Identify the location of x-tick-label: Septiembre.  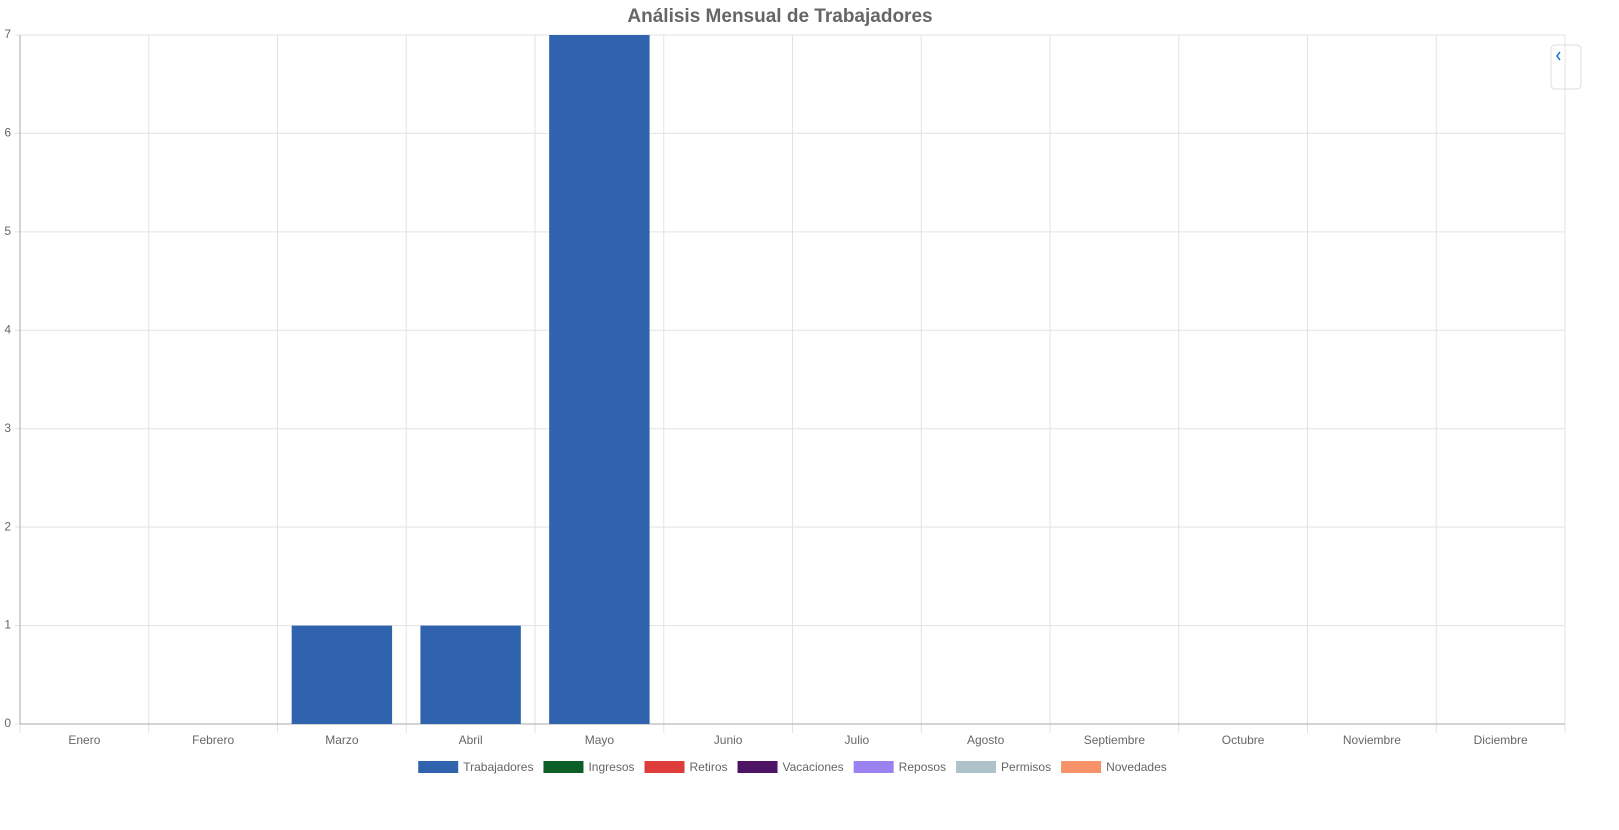
(1115, 740).